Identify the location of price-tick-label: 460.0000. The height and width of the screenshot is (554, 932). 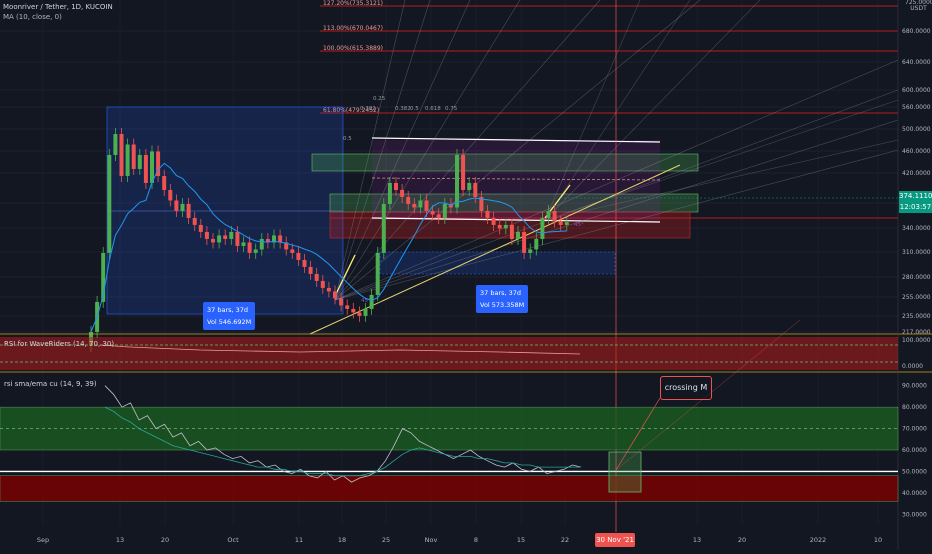
(916, 151).